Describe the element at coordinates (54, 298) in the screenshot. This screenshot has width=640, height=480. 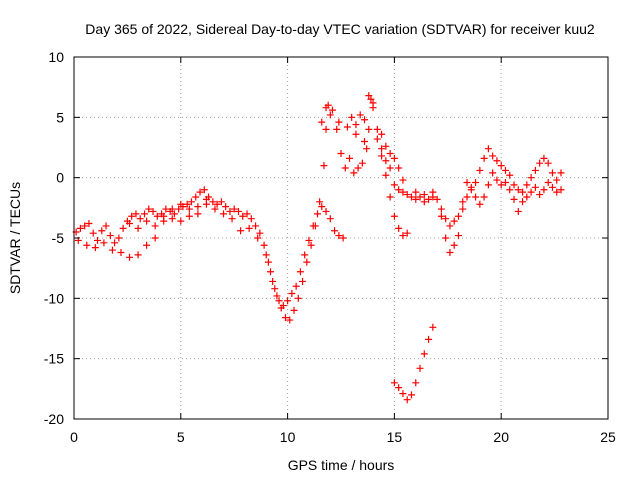
I see `y-tick-label: -10` at that location.